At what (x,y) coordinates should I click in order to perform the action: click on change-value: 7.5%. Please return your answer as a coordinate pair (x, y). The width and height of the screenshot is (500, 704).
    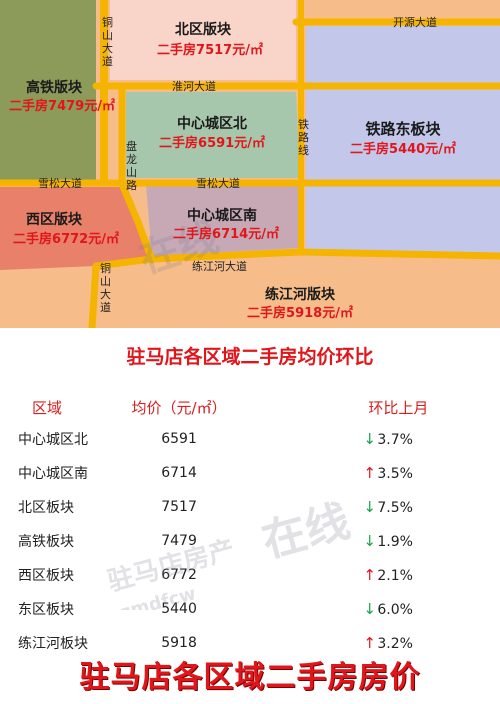
    Looking at the image, I should click on (395, 508).